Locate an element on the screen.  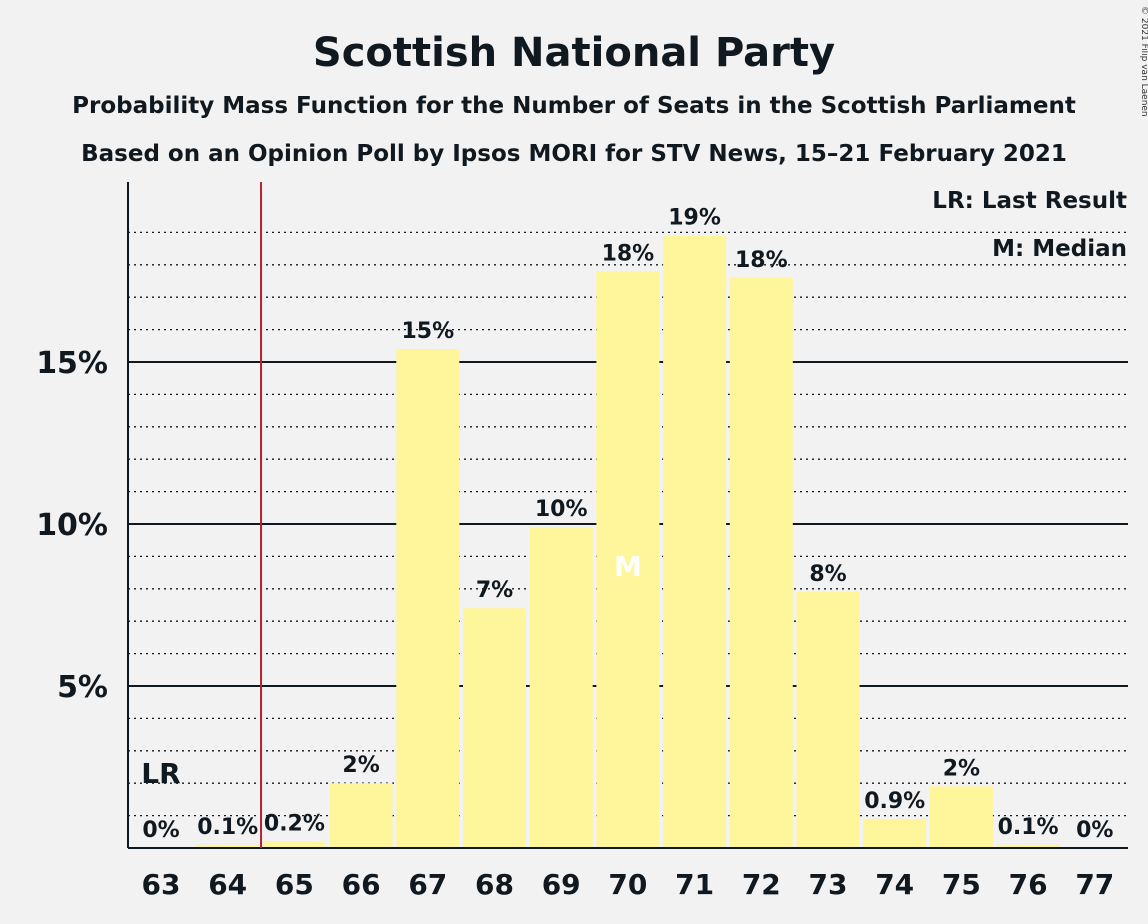
x-tick-63: 63 is located at coordinates (161, 884).